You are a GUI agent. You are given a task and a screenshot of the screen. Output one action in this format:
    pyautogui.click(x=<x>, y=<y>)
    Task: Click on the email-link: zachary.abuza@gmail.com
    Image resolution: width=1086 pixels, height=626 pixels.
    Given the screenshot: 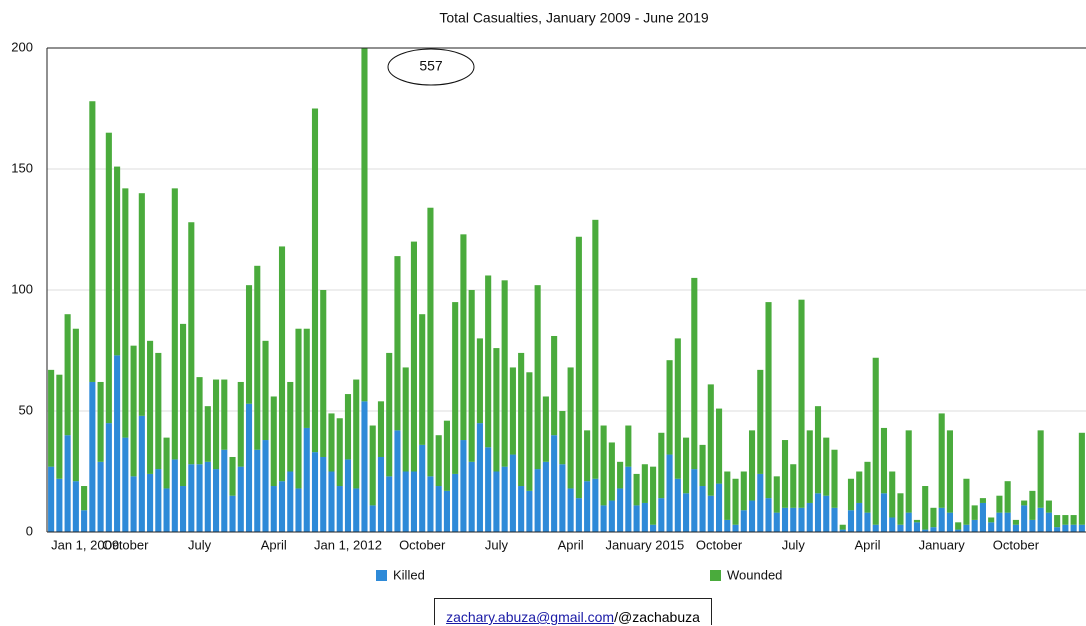 What is the action you would take?
    pyautogui.click(x=530, y=617)
    